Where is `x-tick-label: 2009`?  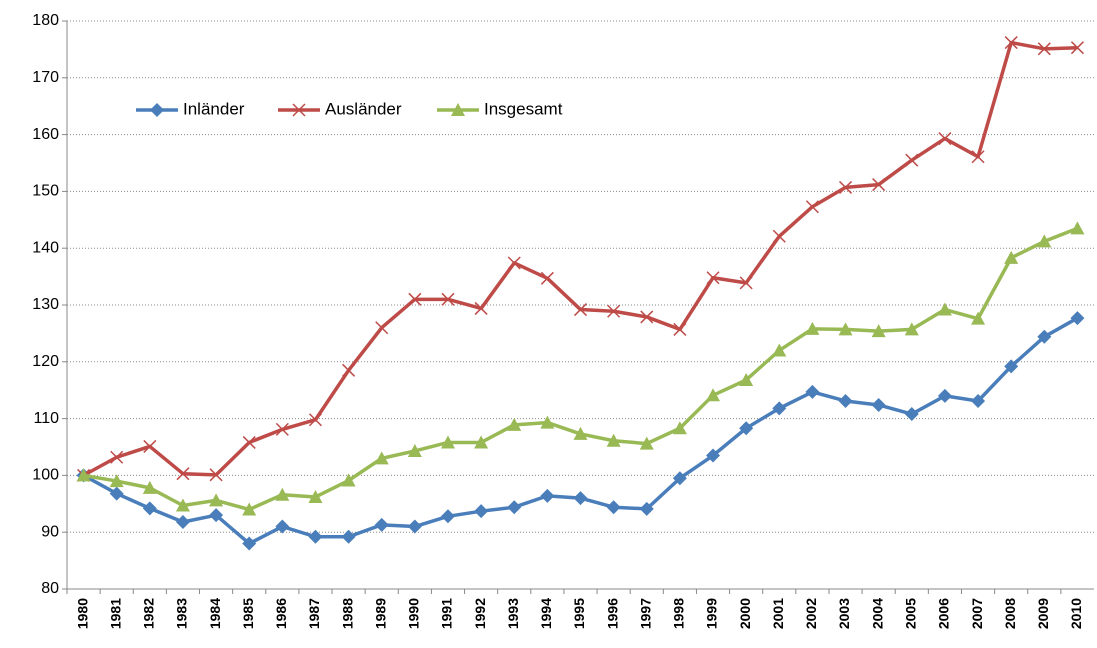 x-tick-label: 2009 is located at coordinates (1043, 613).